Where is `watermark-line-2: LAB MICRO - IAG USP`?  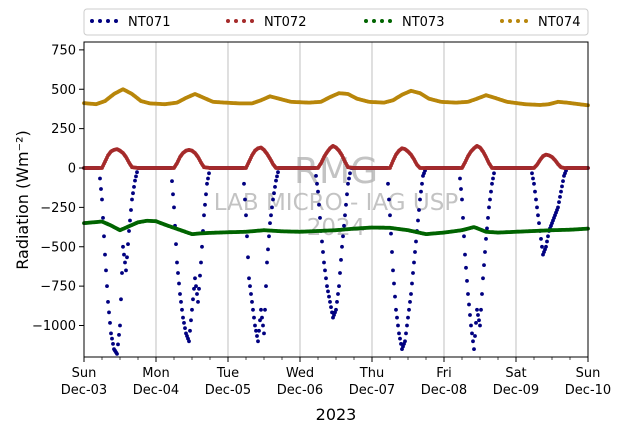
watermark-line-2: LAB MICRO - IAG USP is located at coordinates (336, 203).